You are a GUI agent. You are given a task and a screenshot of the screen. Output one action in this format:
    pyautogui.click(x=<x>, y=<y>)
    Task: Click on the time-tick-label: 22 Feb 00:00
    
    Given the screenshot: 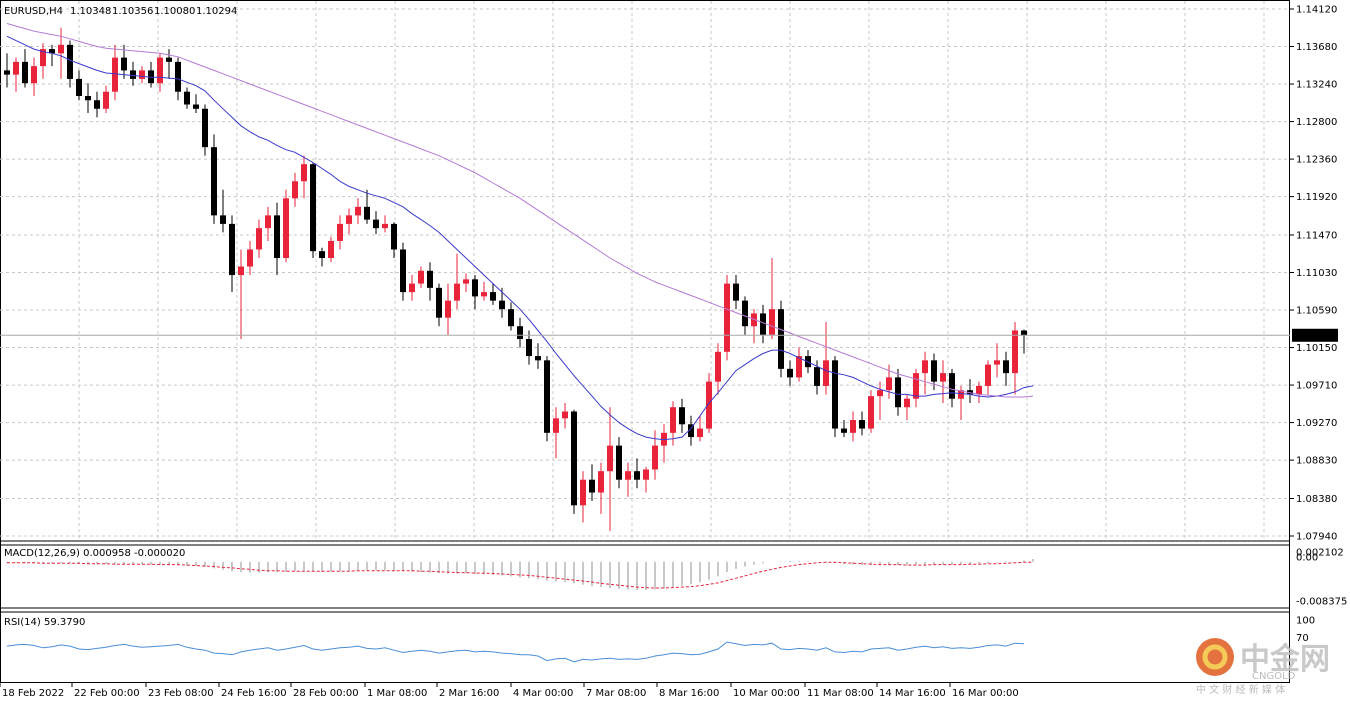 What is the action you would take?
    pyautogui.click(x=107, y=693)
    